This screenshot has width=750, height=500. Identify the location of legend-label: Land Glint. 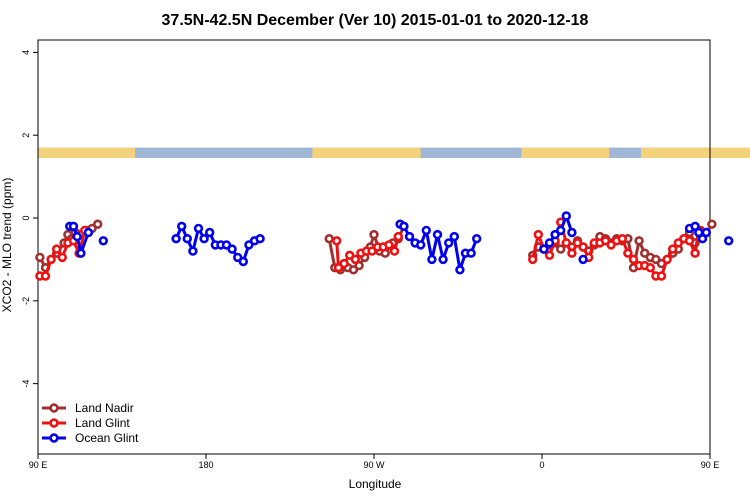
(102, 423).